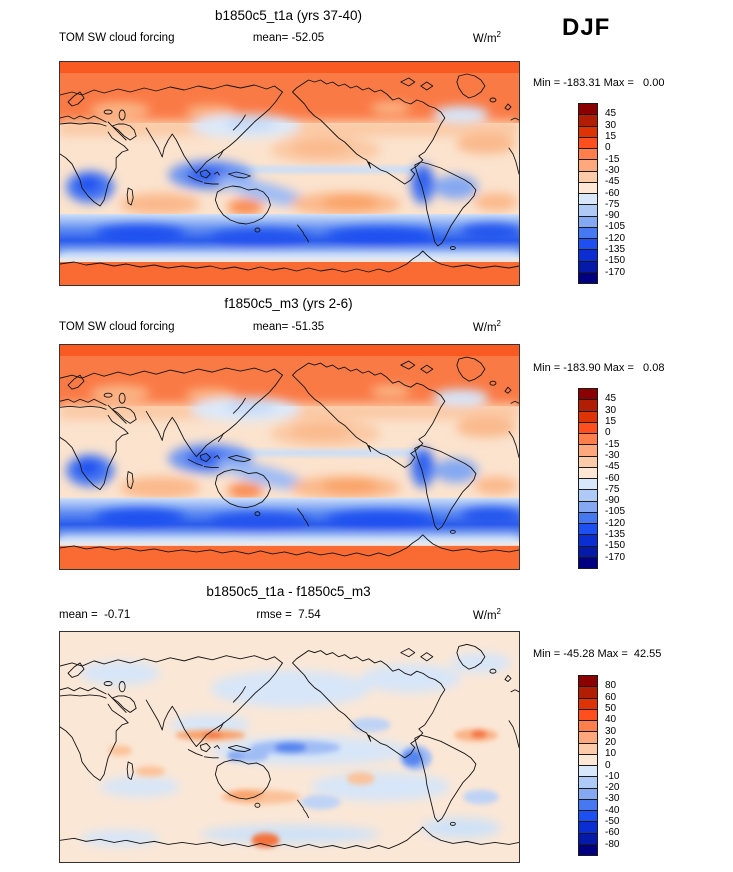  What do you see at coordinates (598, 765) in the screenshot?
I see `panel3-colorbar: 80 60 50 40 30 20 10 0 -10 -20 -30 -40 -50 -60 -80` at bounding box center [598, 765].